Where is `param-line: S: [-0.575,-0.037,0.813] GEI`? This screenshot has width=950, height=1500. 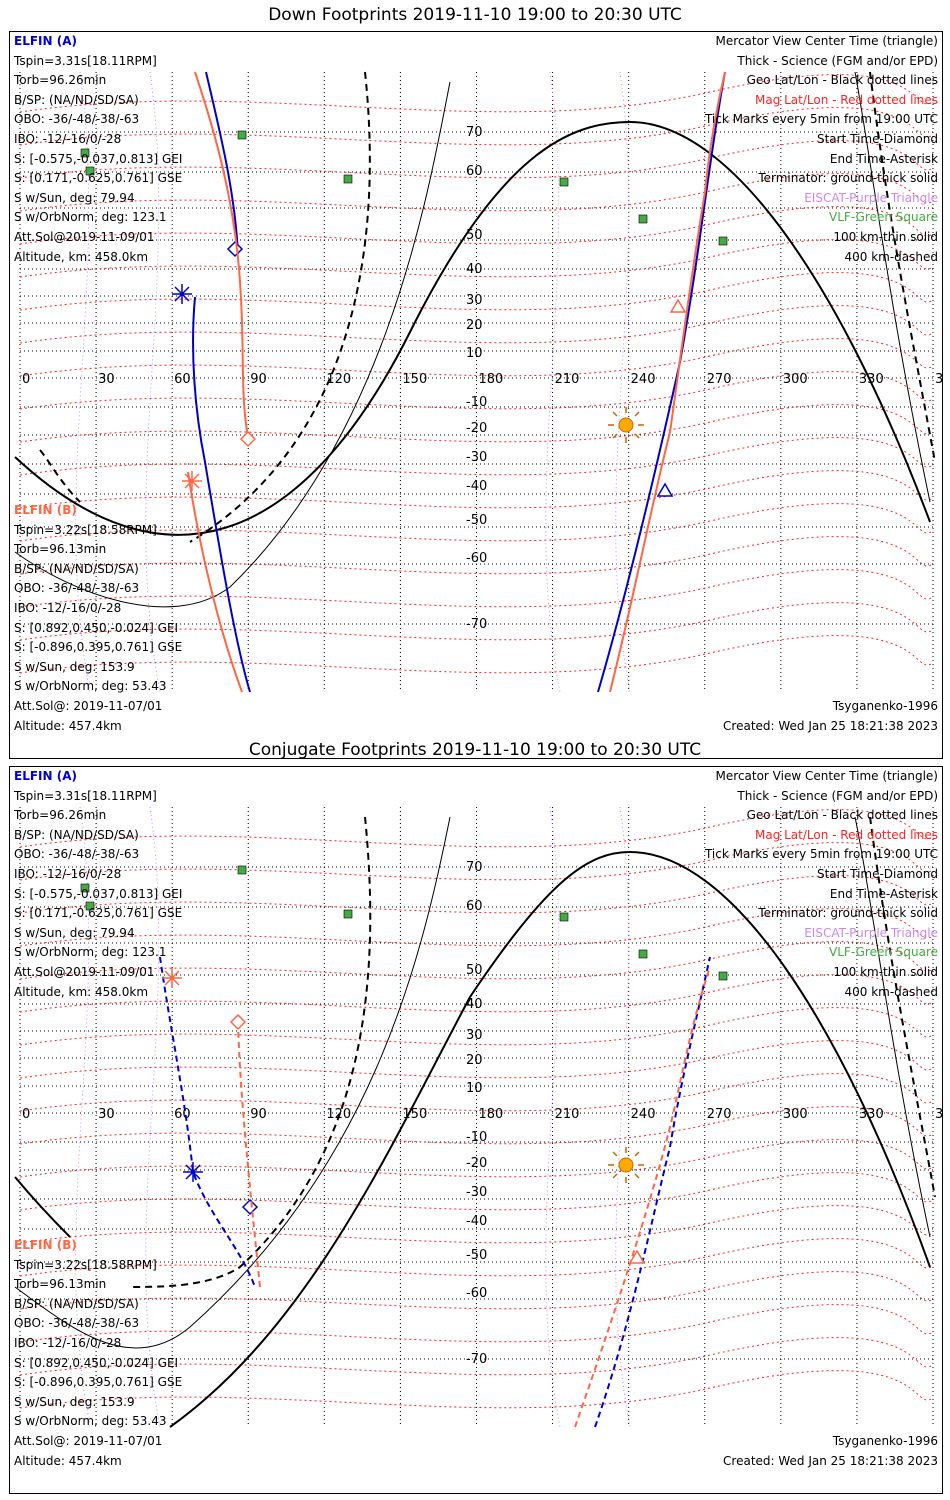 param-line: S: [-0.575,-0.037,0.813] GEI is located at coordinates (98, 158).